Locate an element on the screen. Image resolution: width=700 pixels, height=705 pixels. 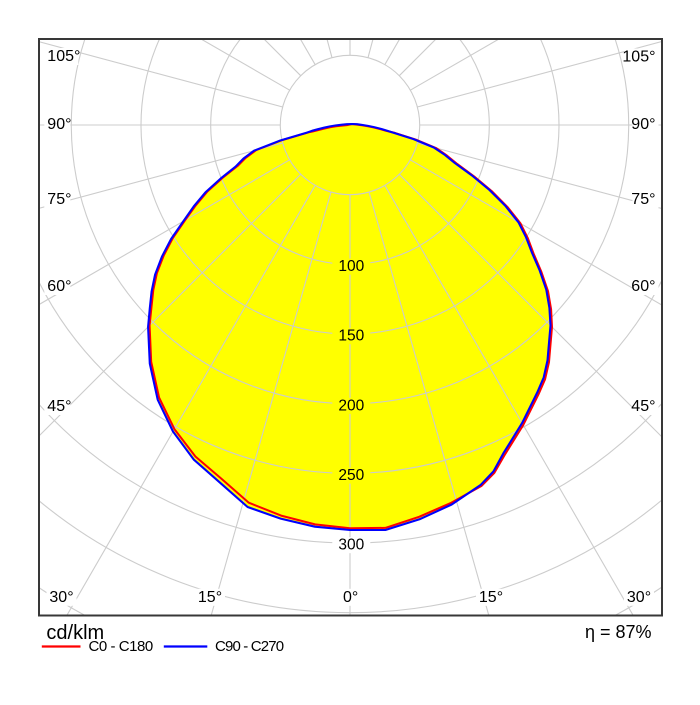
svg-text: 300 is located at coordinates (351, 545).